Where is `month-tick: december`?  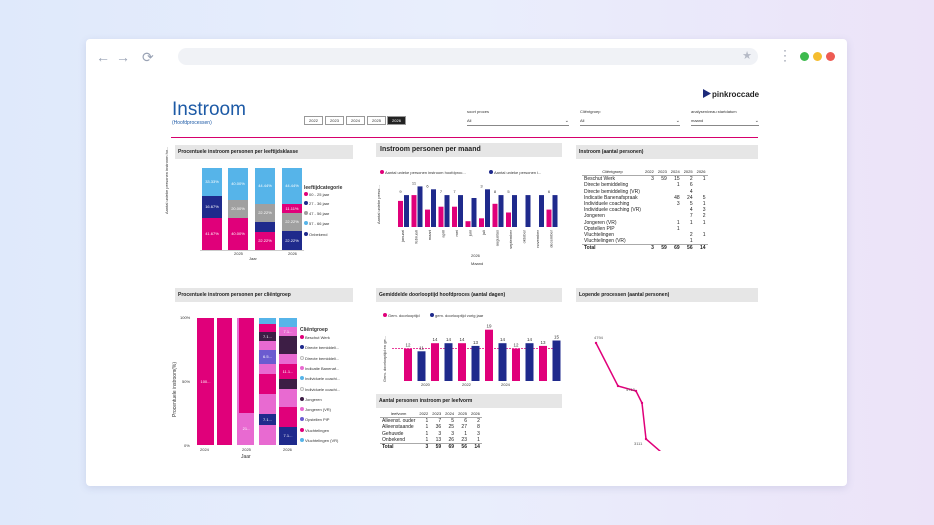 month-tick: december is located at coordinates (551, 238).